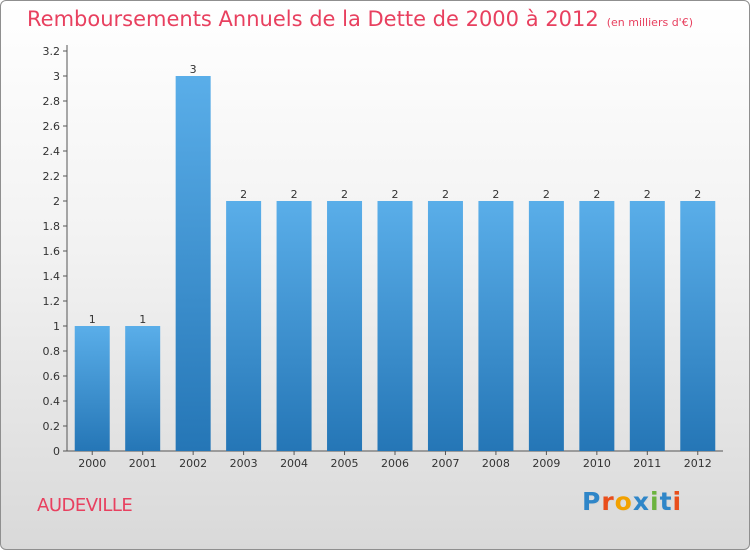 This screenshot has height=550, width=750. What do you see at coordinates (92, 463) in the screenshot?
I see `x-tick-label-2000: 2000` at bounding box center [92, 463].